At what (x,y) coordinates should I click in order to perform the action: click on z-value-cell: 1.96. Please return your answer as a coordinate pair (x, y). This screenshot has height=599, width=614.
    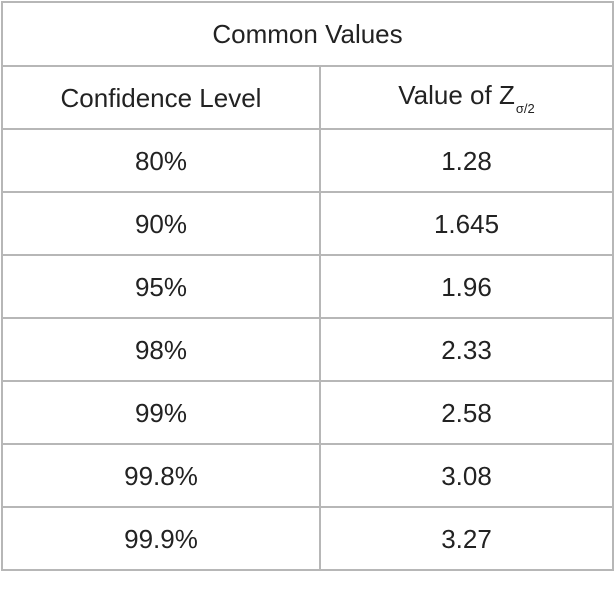
    Looking at the image, I should click on (466, 286).